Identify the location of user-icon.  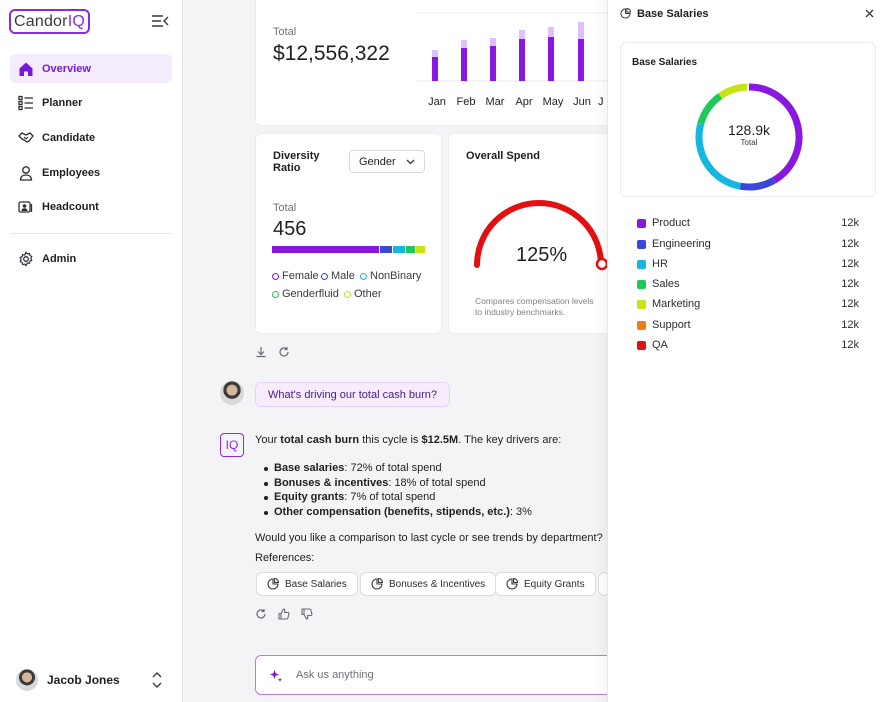
(26, 173).